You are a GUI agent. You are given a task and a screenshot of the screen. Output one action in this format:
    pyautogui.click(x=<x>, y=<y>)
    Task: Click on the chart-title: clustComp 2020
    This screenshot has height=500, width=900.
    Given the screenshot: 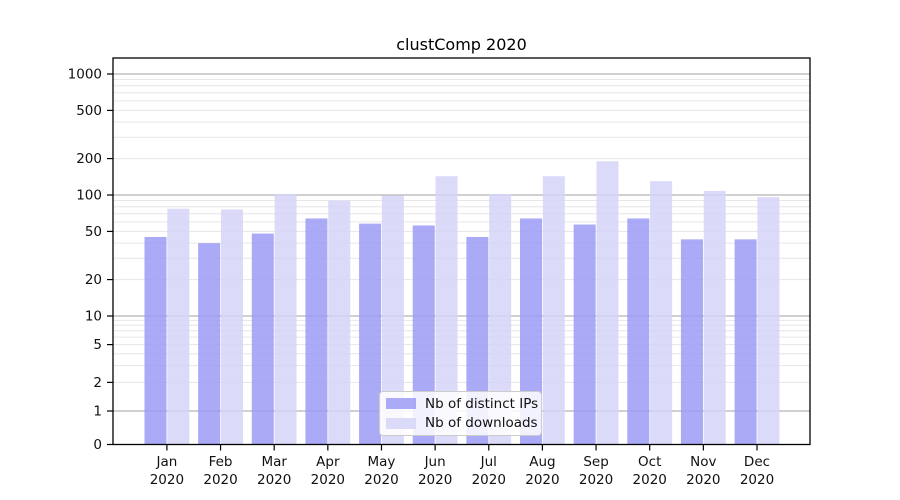 What is the action you would take?
    pyautogui.click(x=461, y=44)
    